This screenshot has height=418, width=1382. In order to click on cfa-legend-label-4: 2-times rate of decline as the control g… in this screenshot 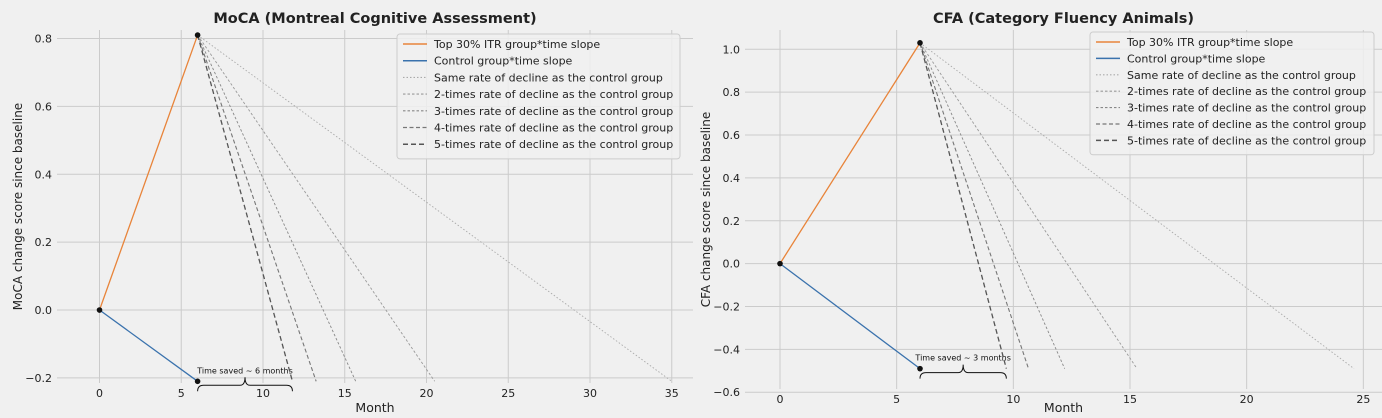, I will do `click(1246, 91)`.